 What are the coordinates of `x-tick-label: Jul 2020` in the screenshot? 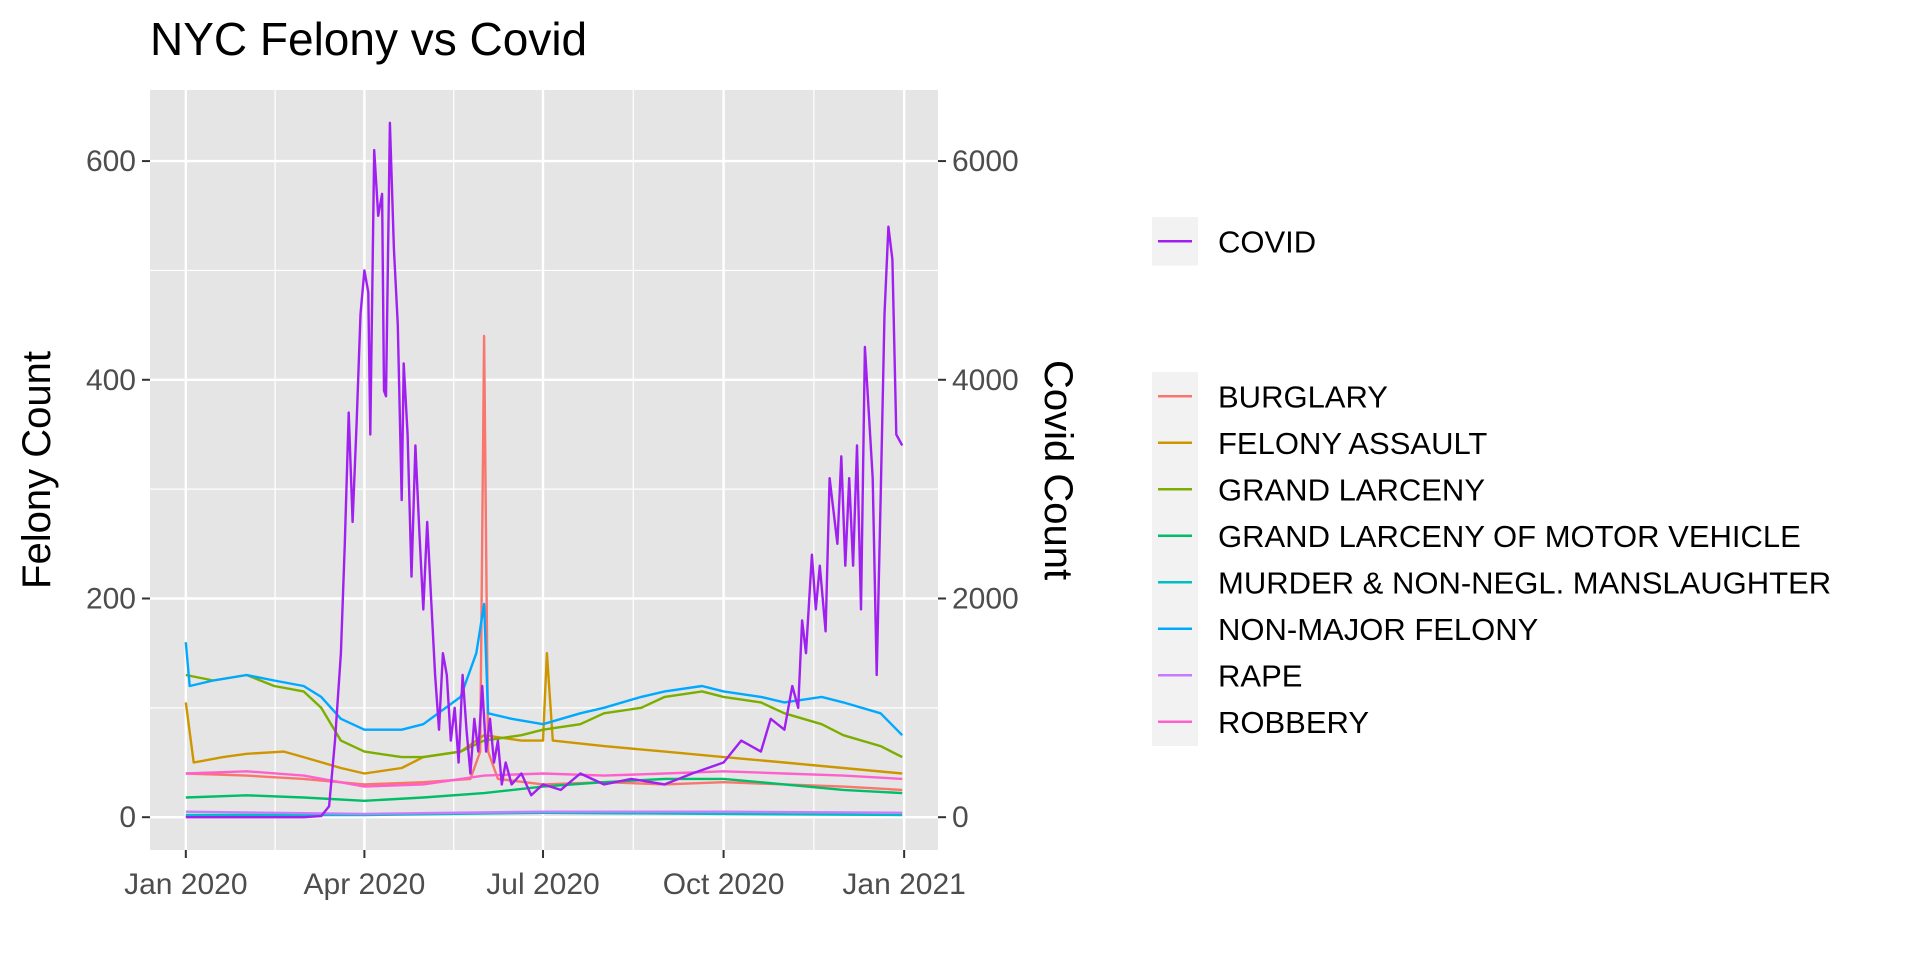 It's located at (542, 884).